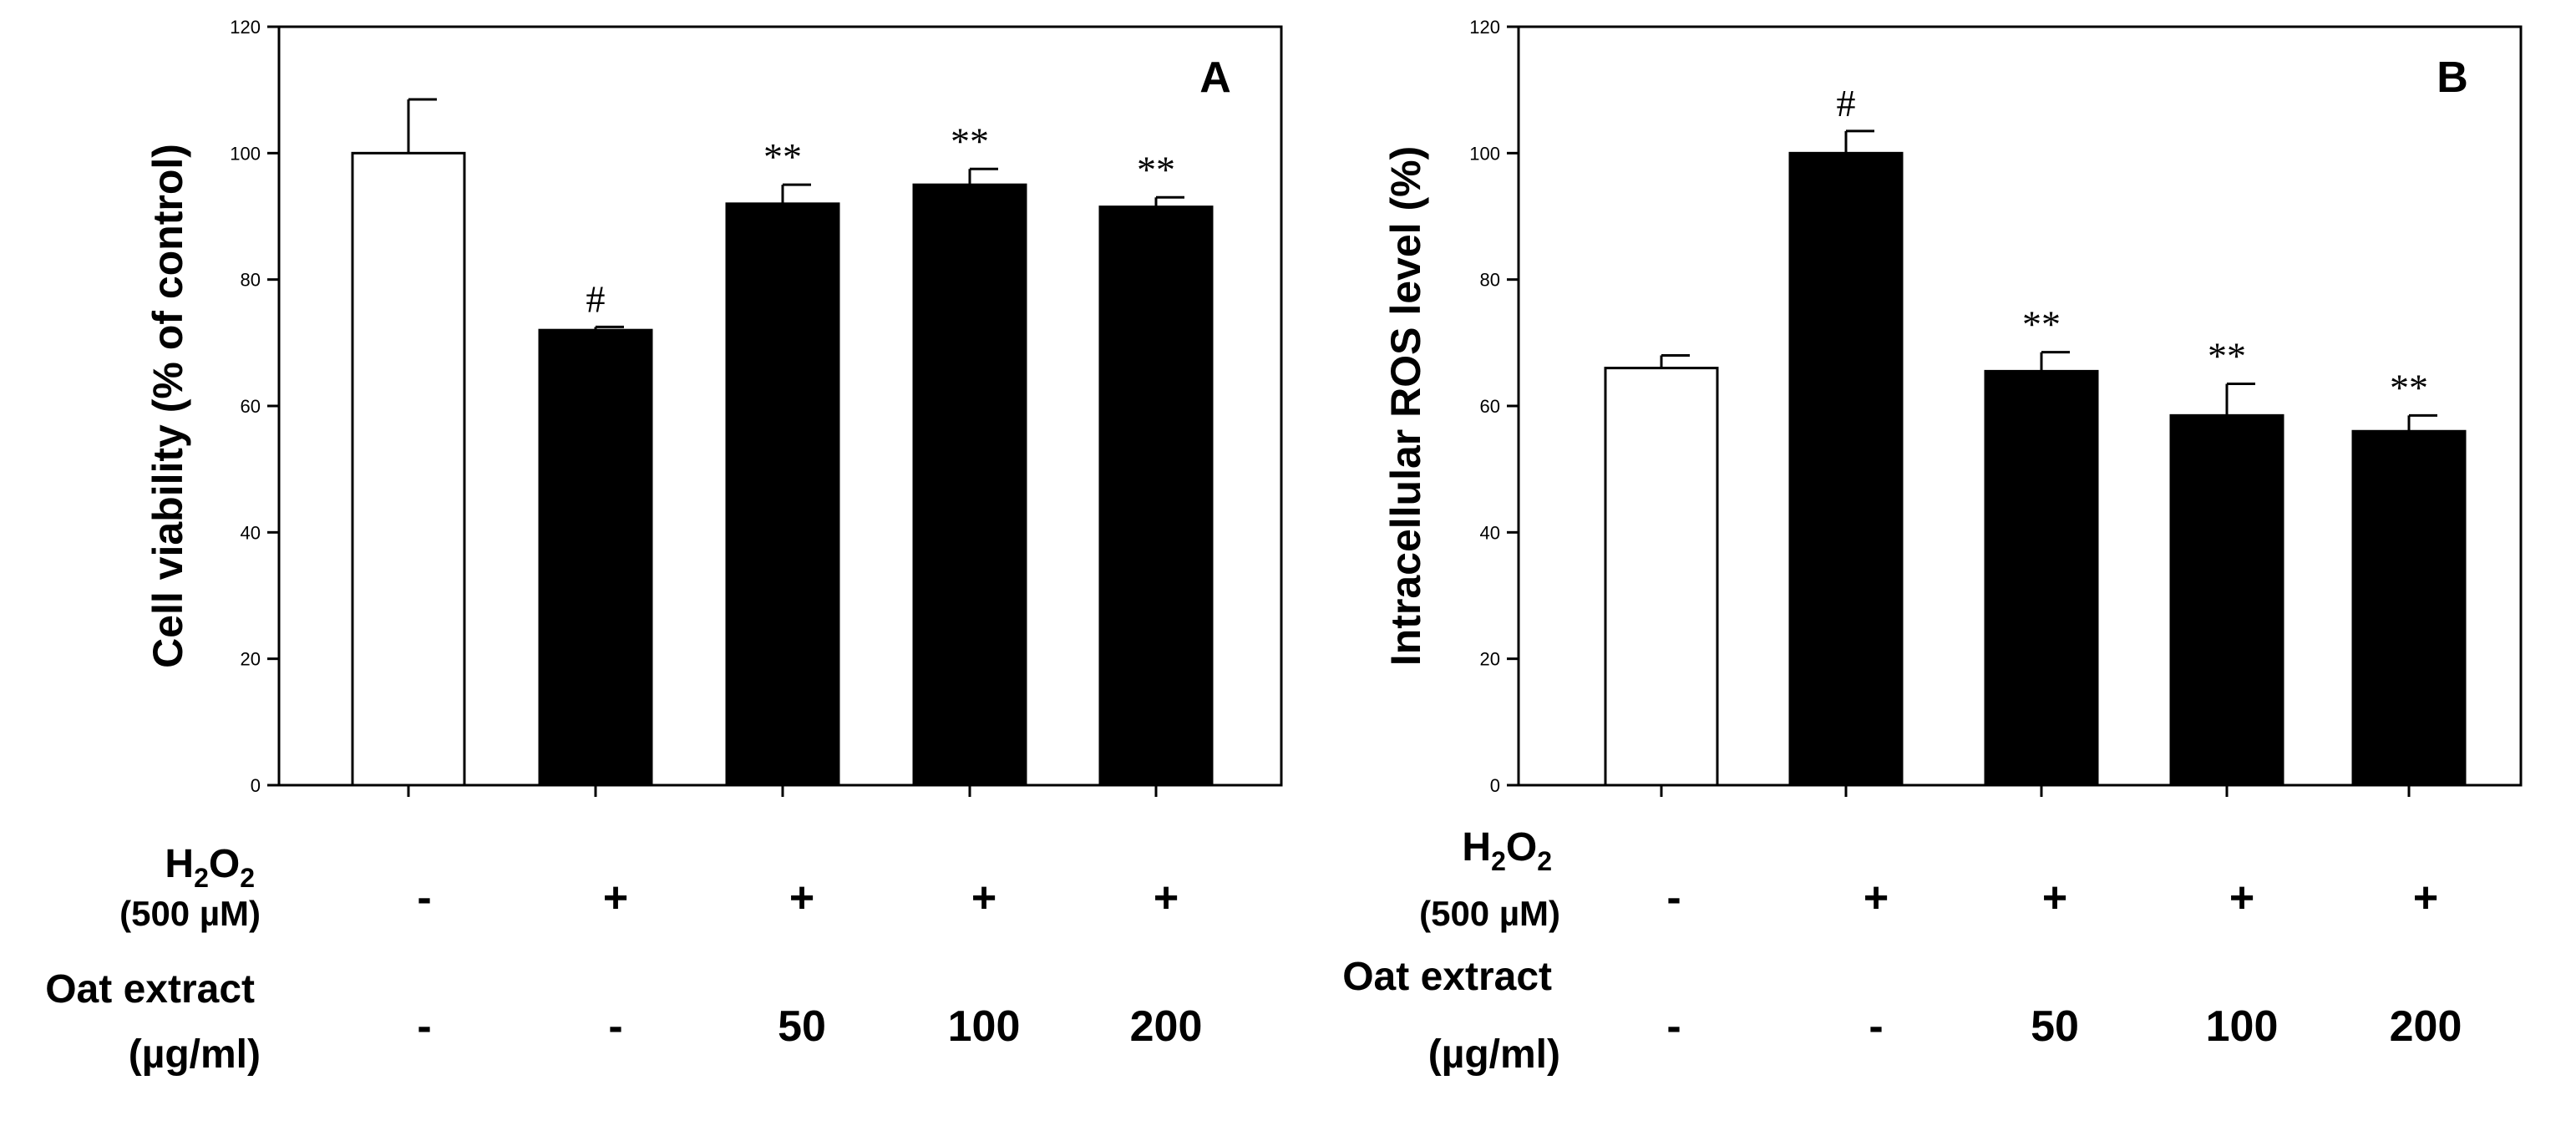 This screenshot has width=2576, height=1136. Describe the element at coordinates (2452, 77) in the screenshot. I see `panel-letter: B` at that location.